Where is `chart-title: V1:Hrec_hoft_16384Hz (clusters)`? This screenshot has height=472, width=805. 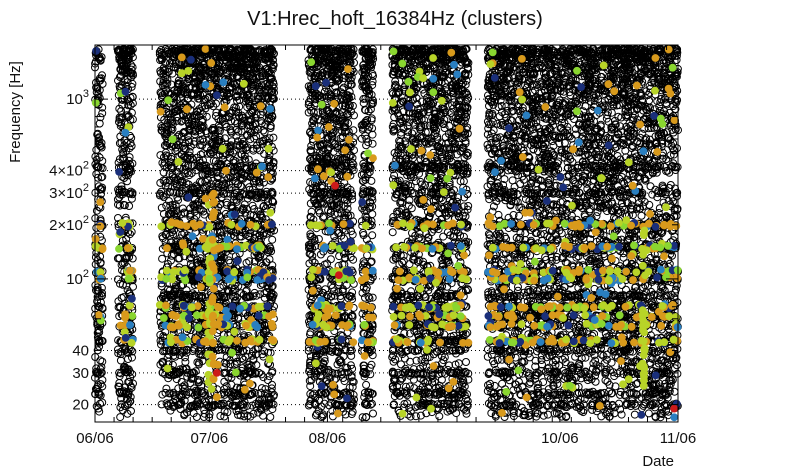
chart-title: V1:Hrec_hoft_16384Hz (clusters) is located at coordinates (395, 19).